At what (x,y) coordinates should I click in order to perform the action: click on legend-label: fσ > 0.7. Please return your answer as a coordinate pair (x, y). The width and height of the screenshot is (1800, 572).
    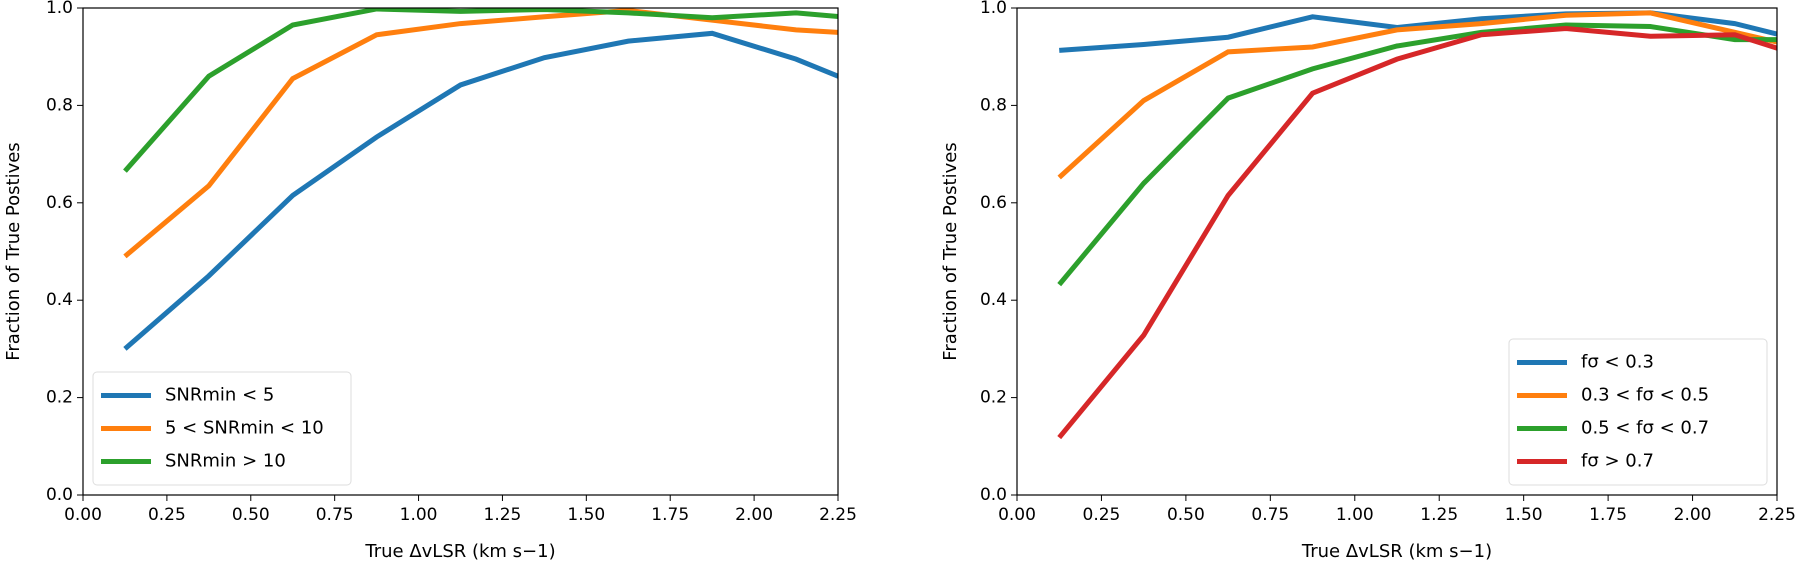
    Looking at the image, I should click on (1617, 461).